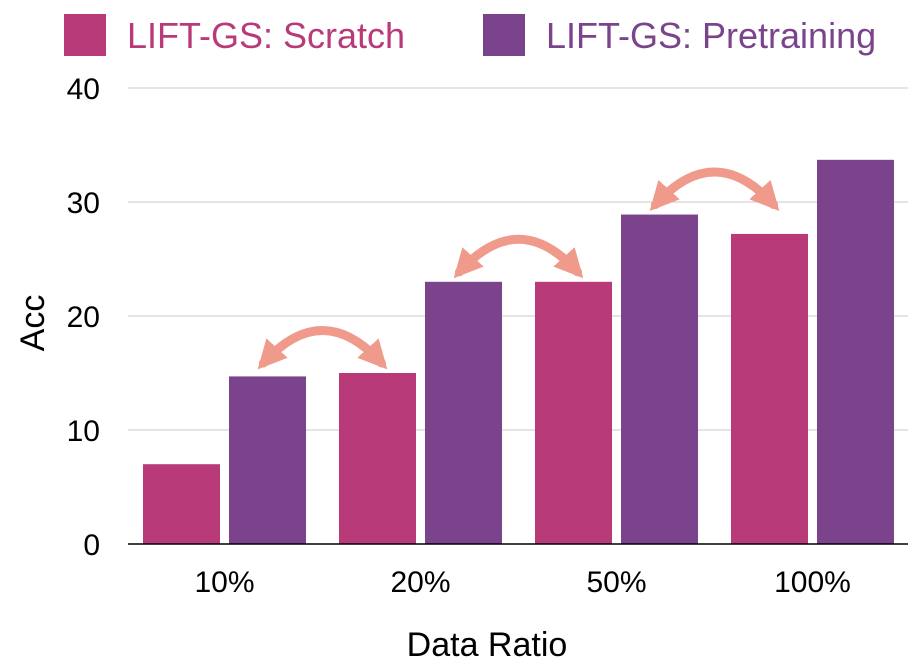 This screenshot has height=666, width=923. What do you see at coordinates (711, 35) in the screenshot?
I see `legend-label-2: LIFT-GS: Pretraining` at bounding box center [711, 35].